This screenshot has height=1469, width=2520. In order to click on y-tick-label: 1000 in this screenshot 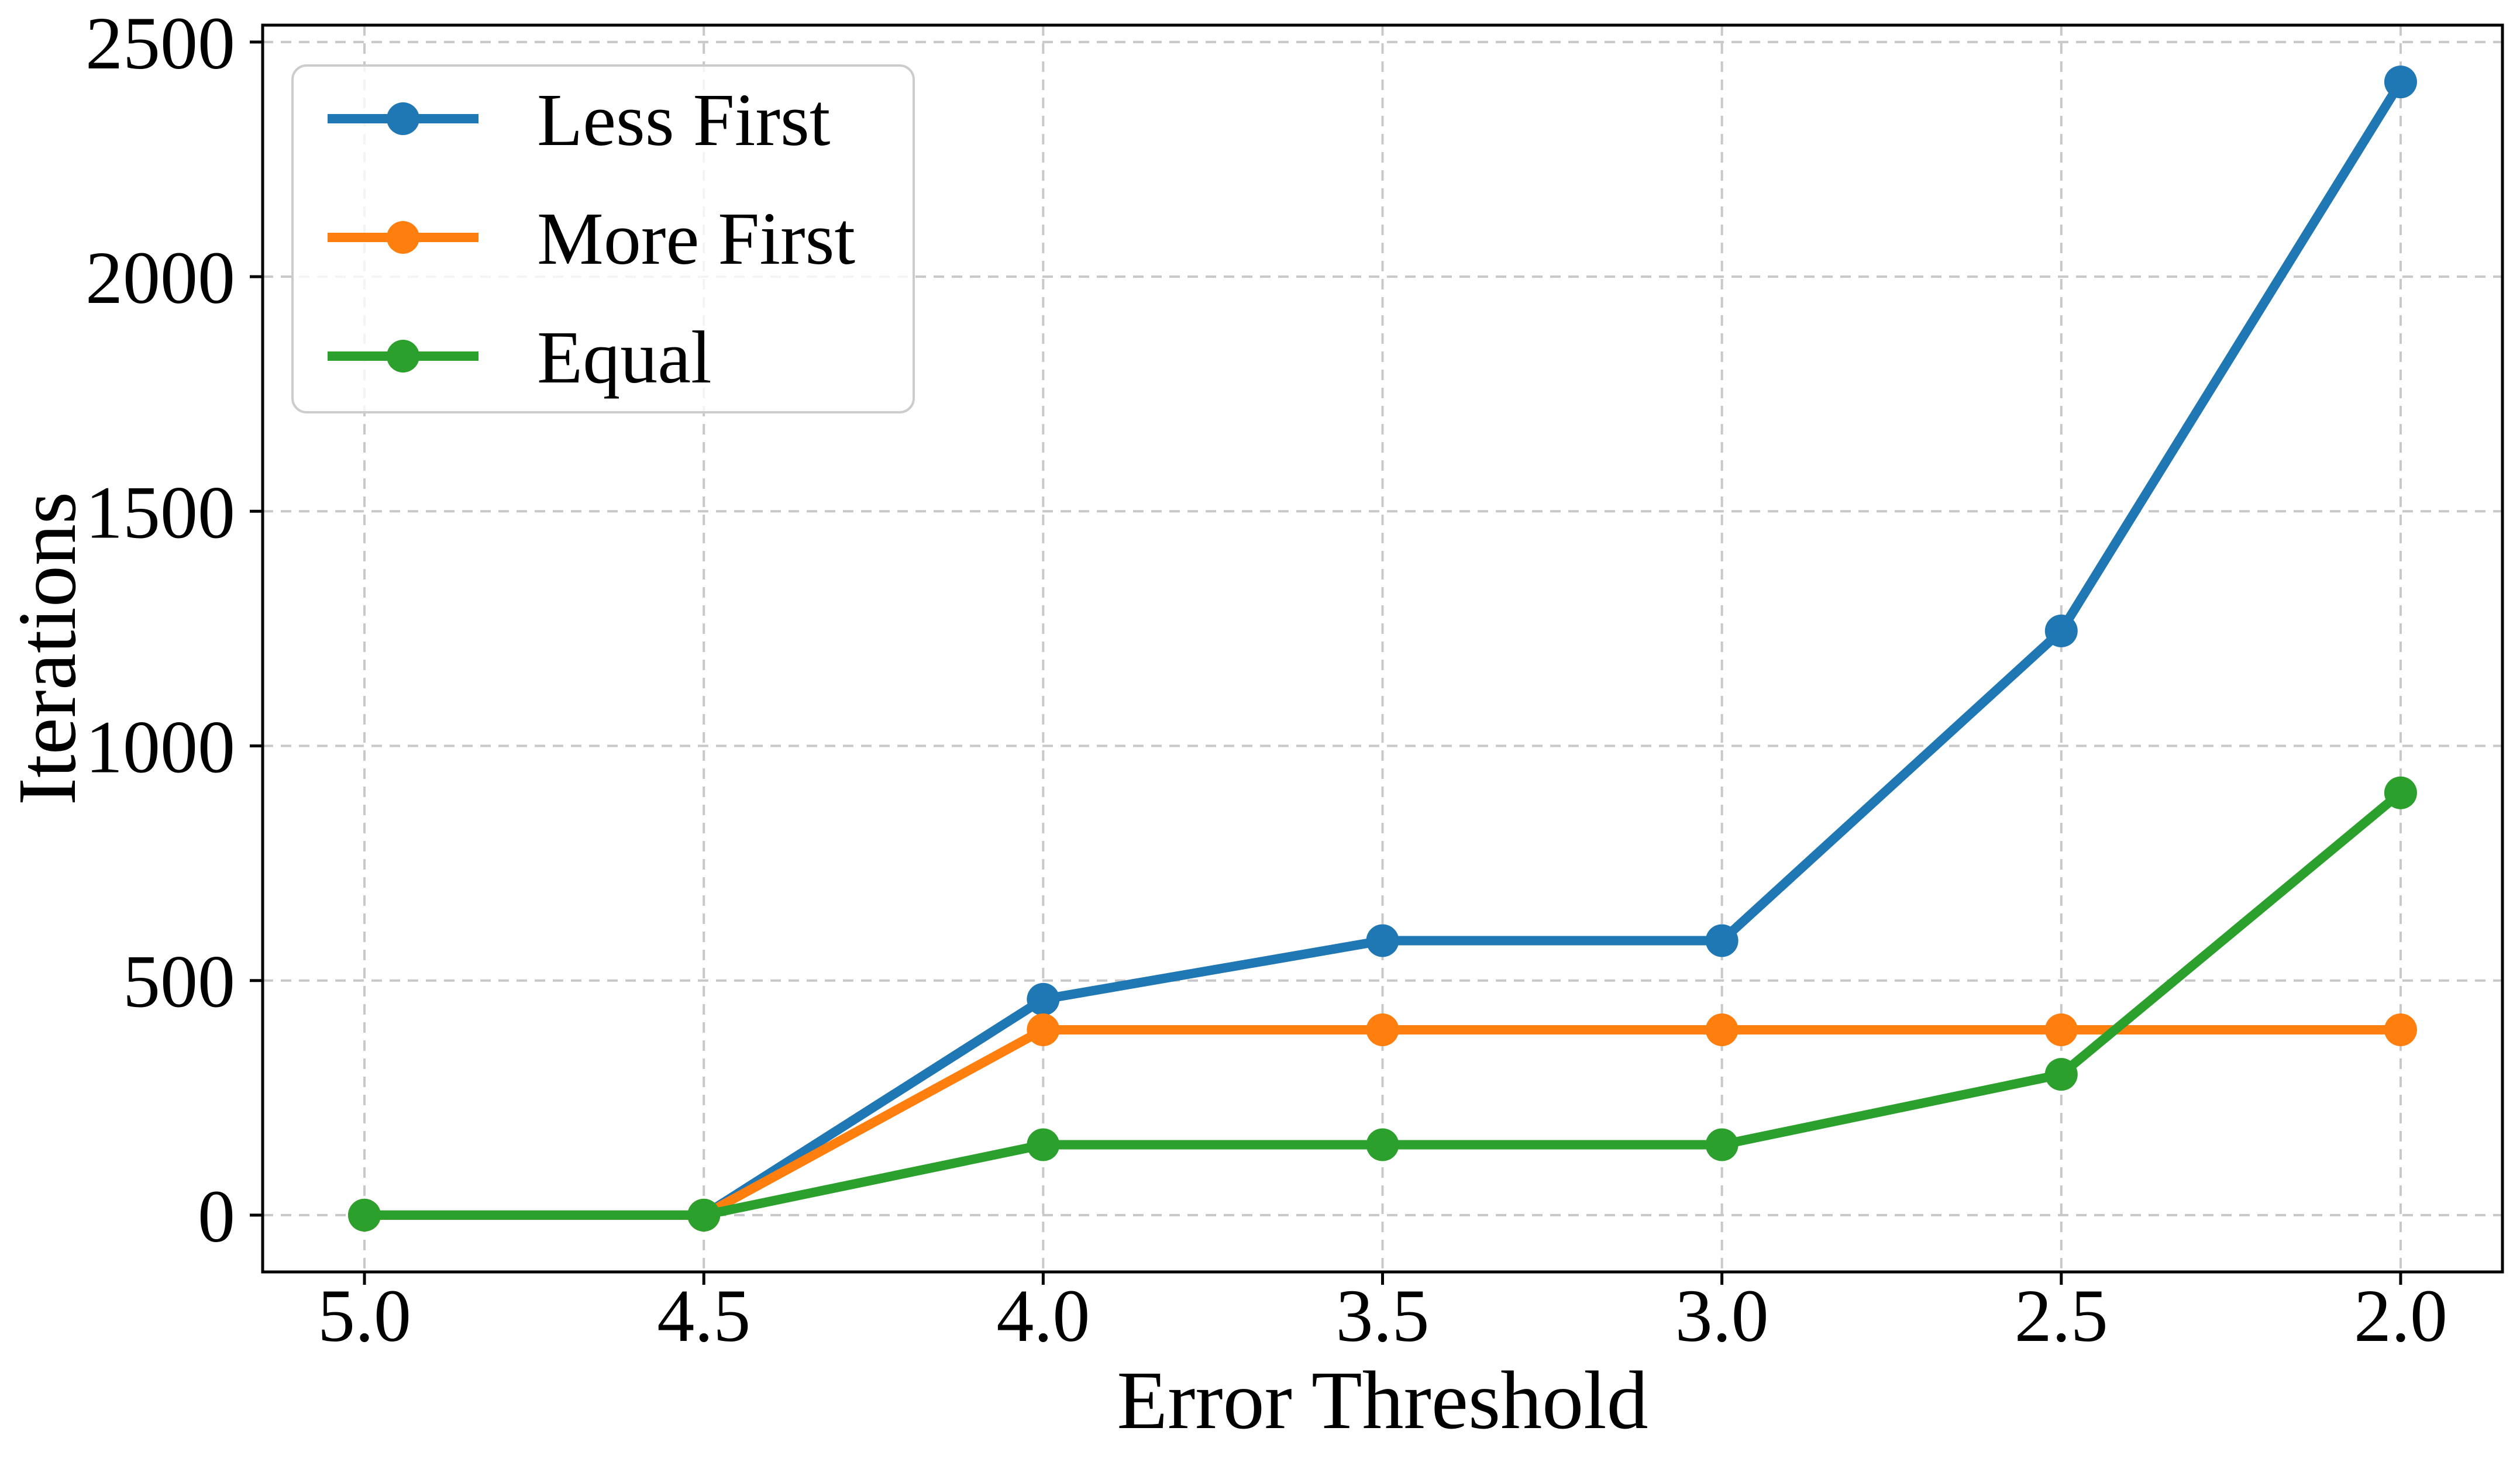, I will do `click(160, 747)`.